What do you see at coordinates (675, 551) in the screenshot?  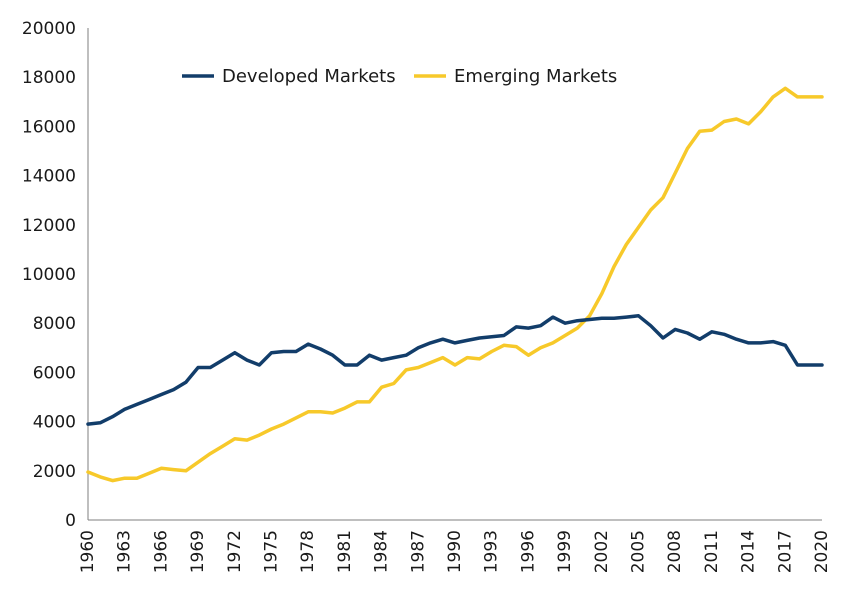 I see `x-tick-label: 2008` at bounding box center [675, 551].